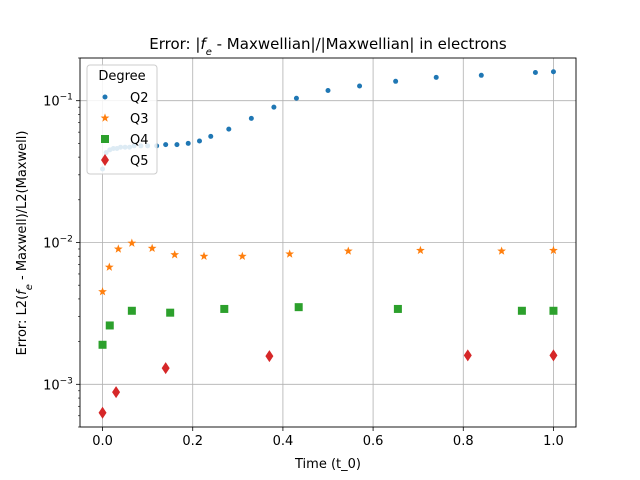 The image size is (640, 480). What do you see at coordinates (125, 161) in the screenshot?
I see `legend-item-q5: Q5` at bounding box center [125, 161].